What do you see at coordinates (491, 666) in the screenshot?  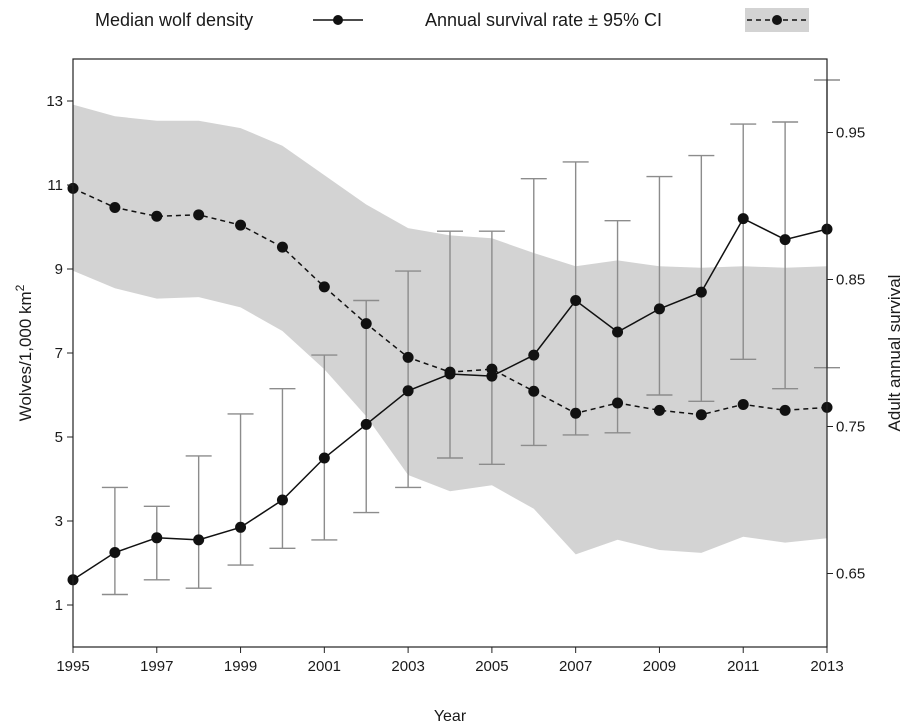 I see `x-tick-label: 2005` at bounding box center [491, 666].